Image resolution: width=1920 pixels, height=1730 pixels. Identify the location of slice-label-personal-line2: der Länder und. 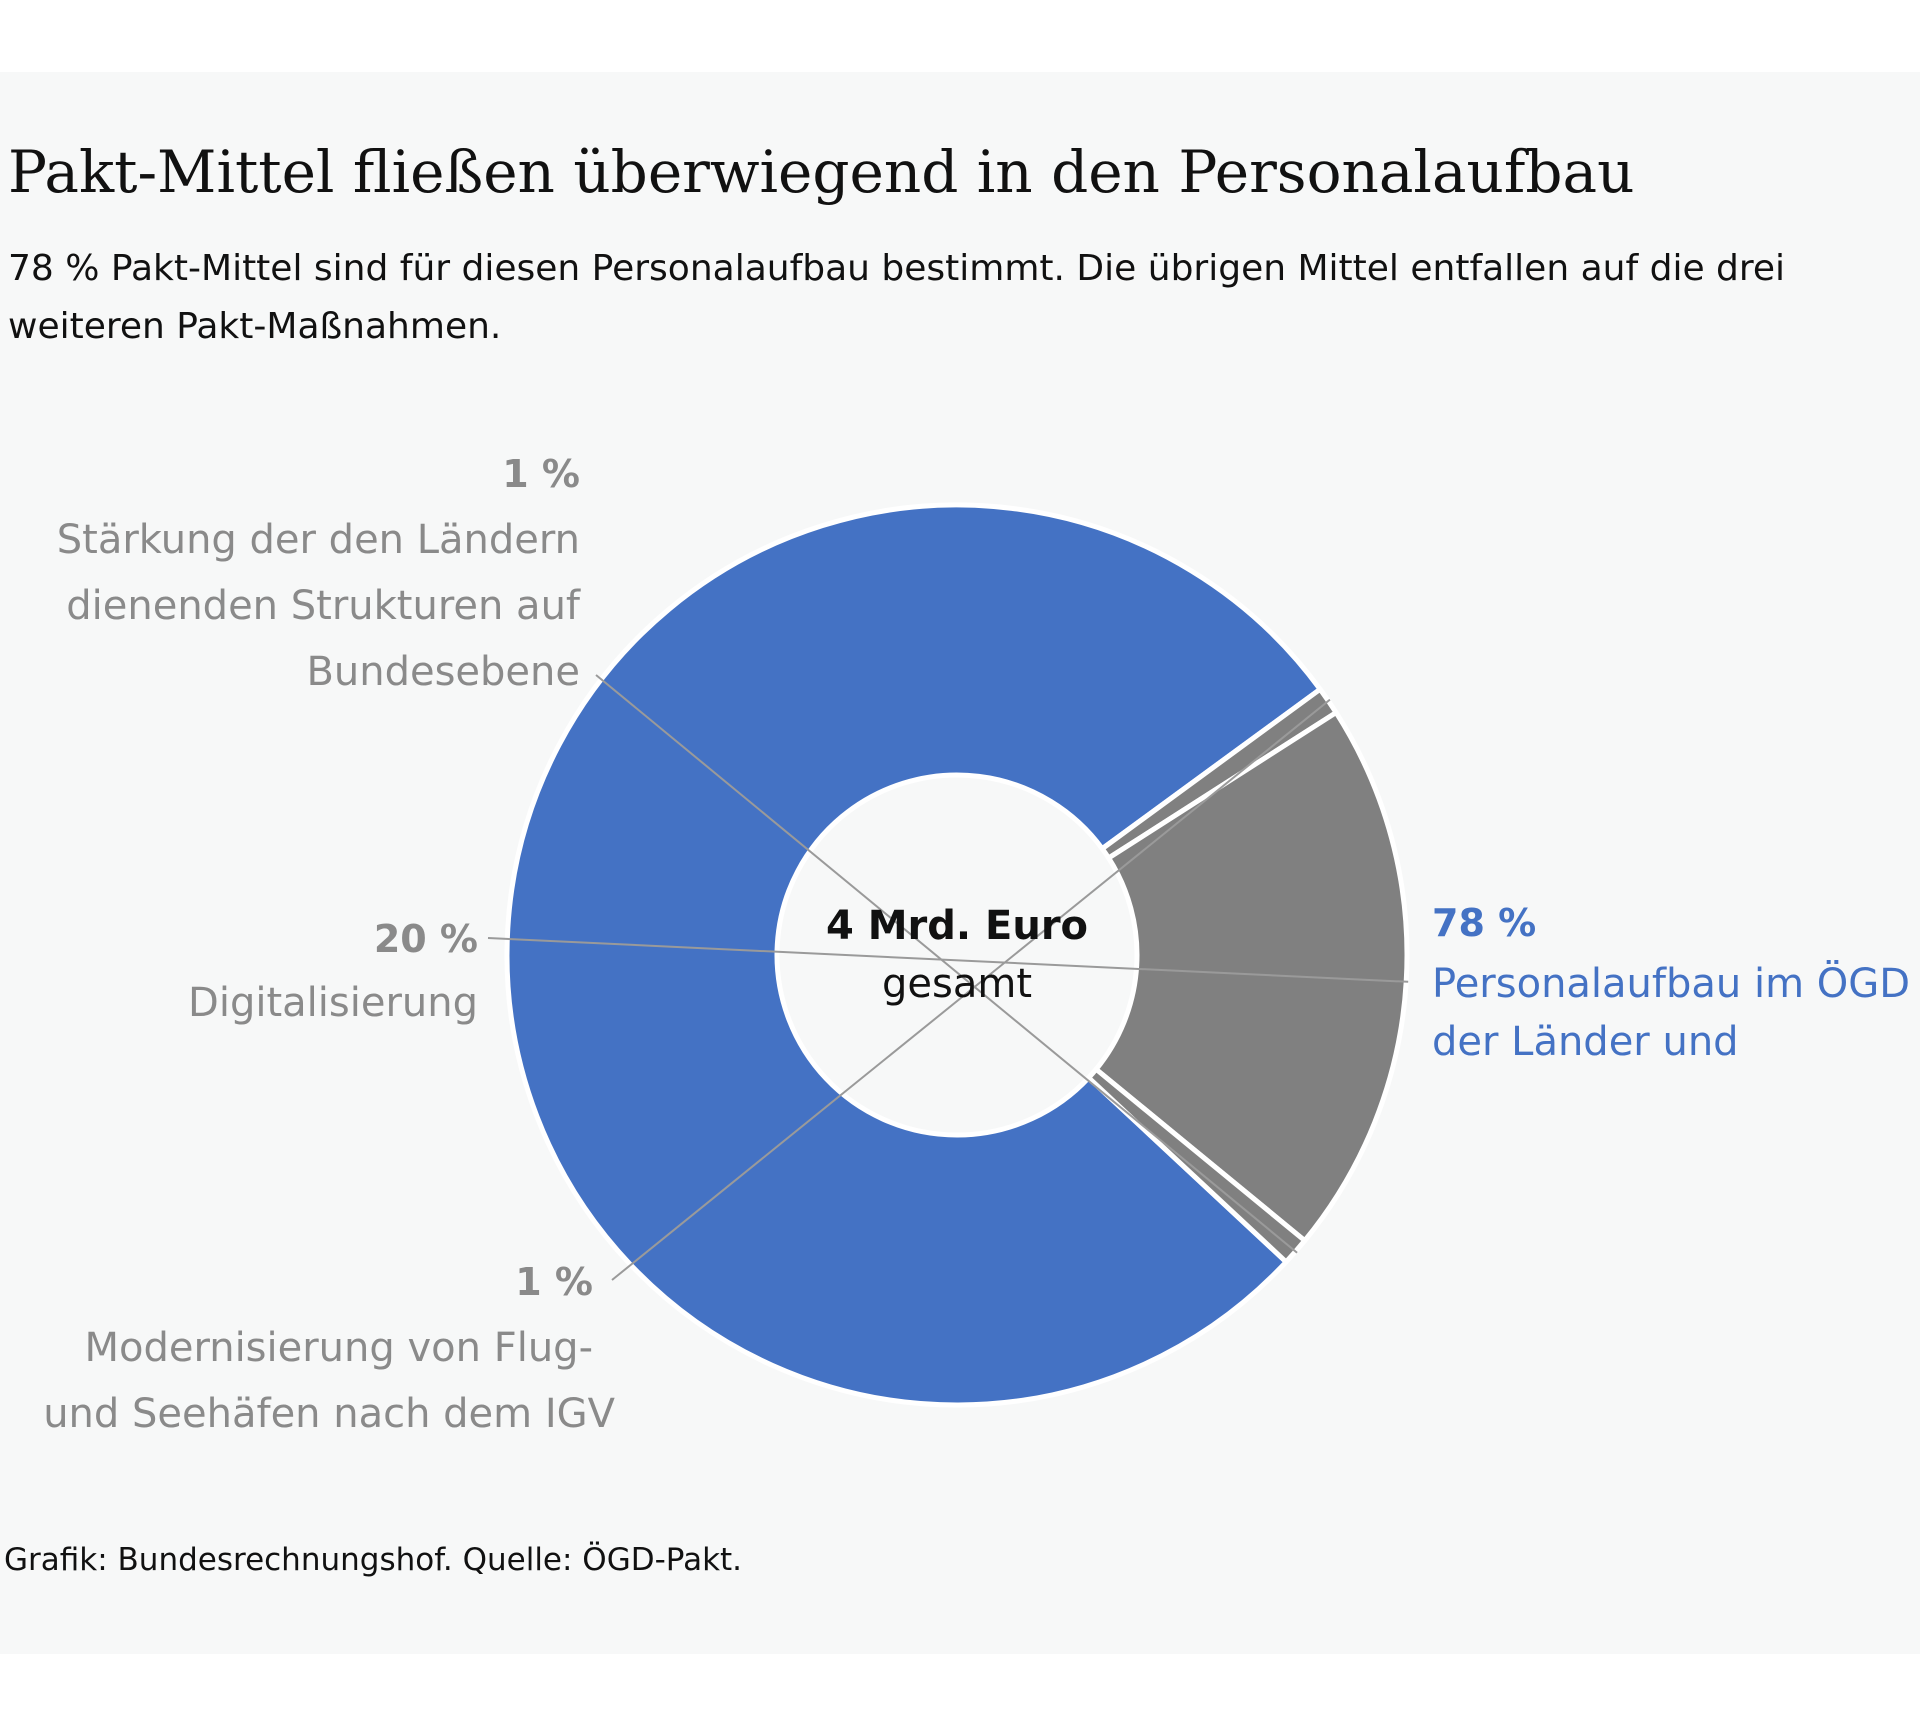
(1585, 1042).